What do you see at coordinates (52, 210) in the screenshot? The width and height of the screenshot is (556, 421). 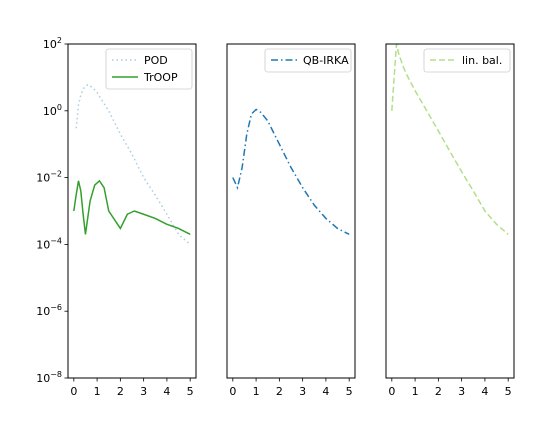 I see `y-axis: 10² 10⁰ 10⁻² 10⁻⁴ 10⁻⁶ 10⁻⁸` at bounding box center [52, 210].